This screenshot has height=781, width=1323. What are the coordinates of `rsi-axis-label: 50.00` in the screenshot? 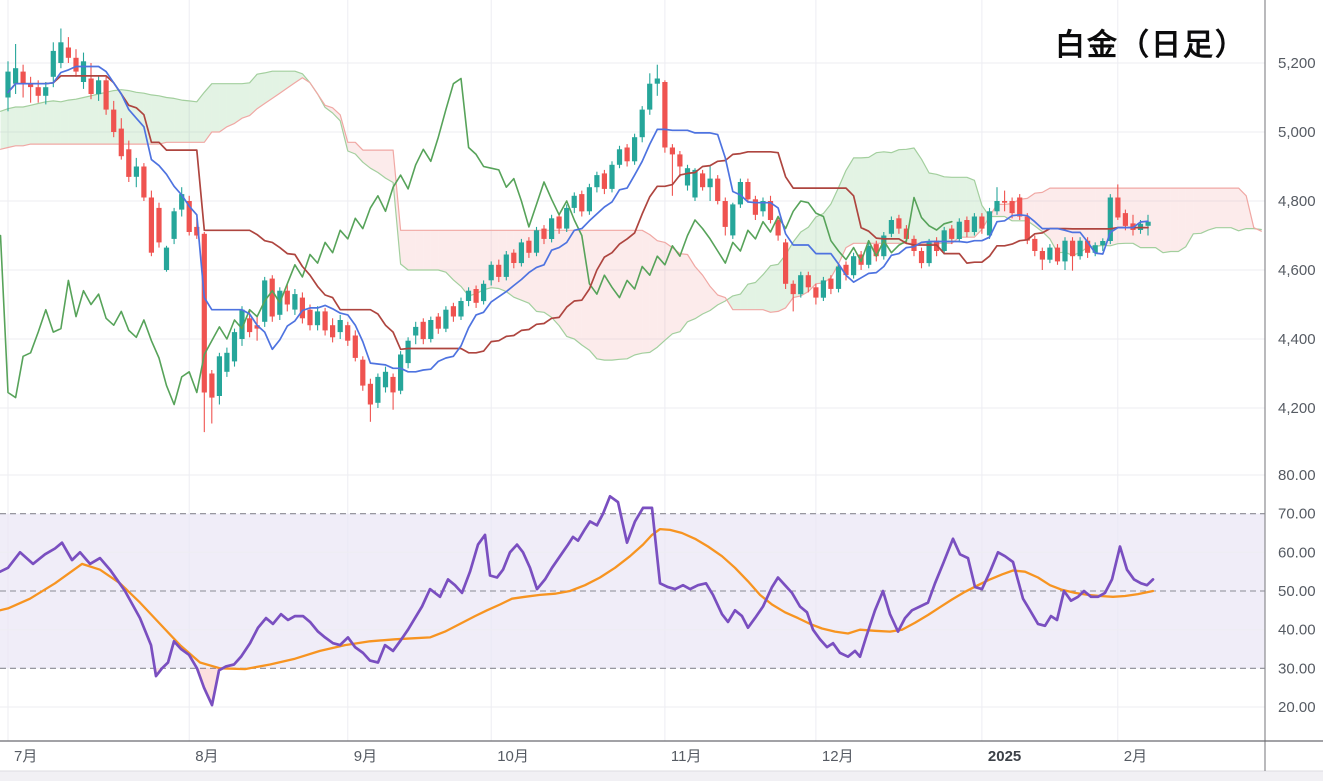 It's located at (1297, 591).